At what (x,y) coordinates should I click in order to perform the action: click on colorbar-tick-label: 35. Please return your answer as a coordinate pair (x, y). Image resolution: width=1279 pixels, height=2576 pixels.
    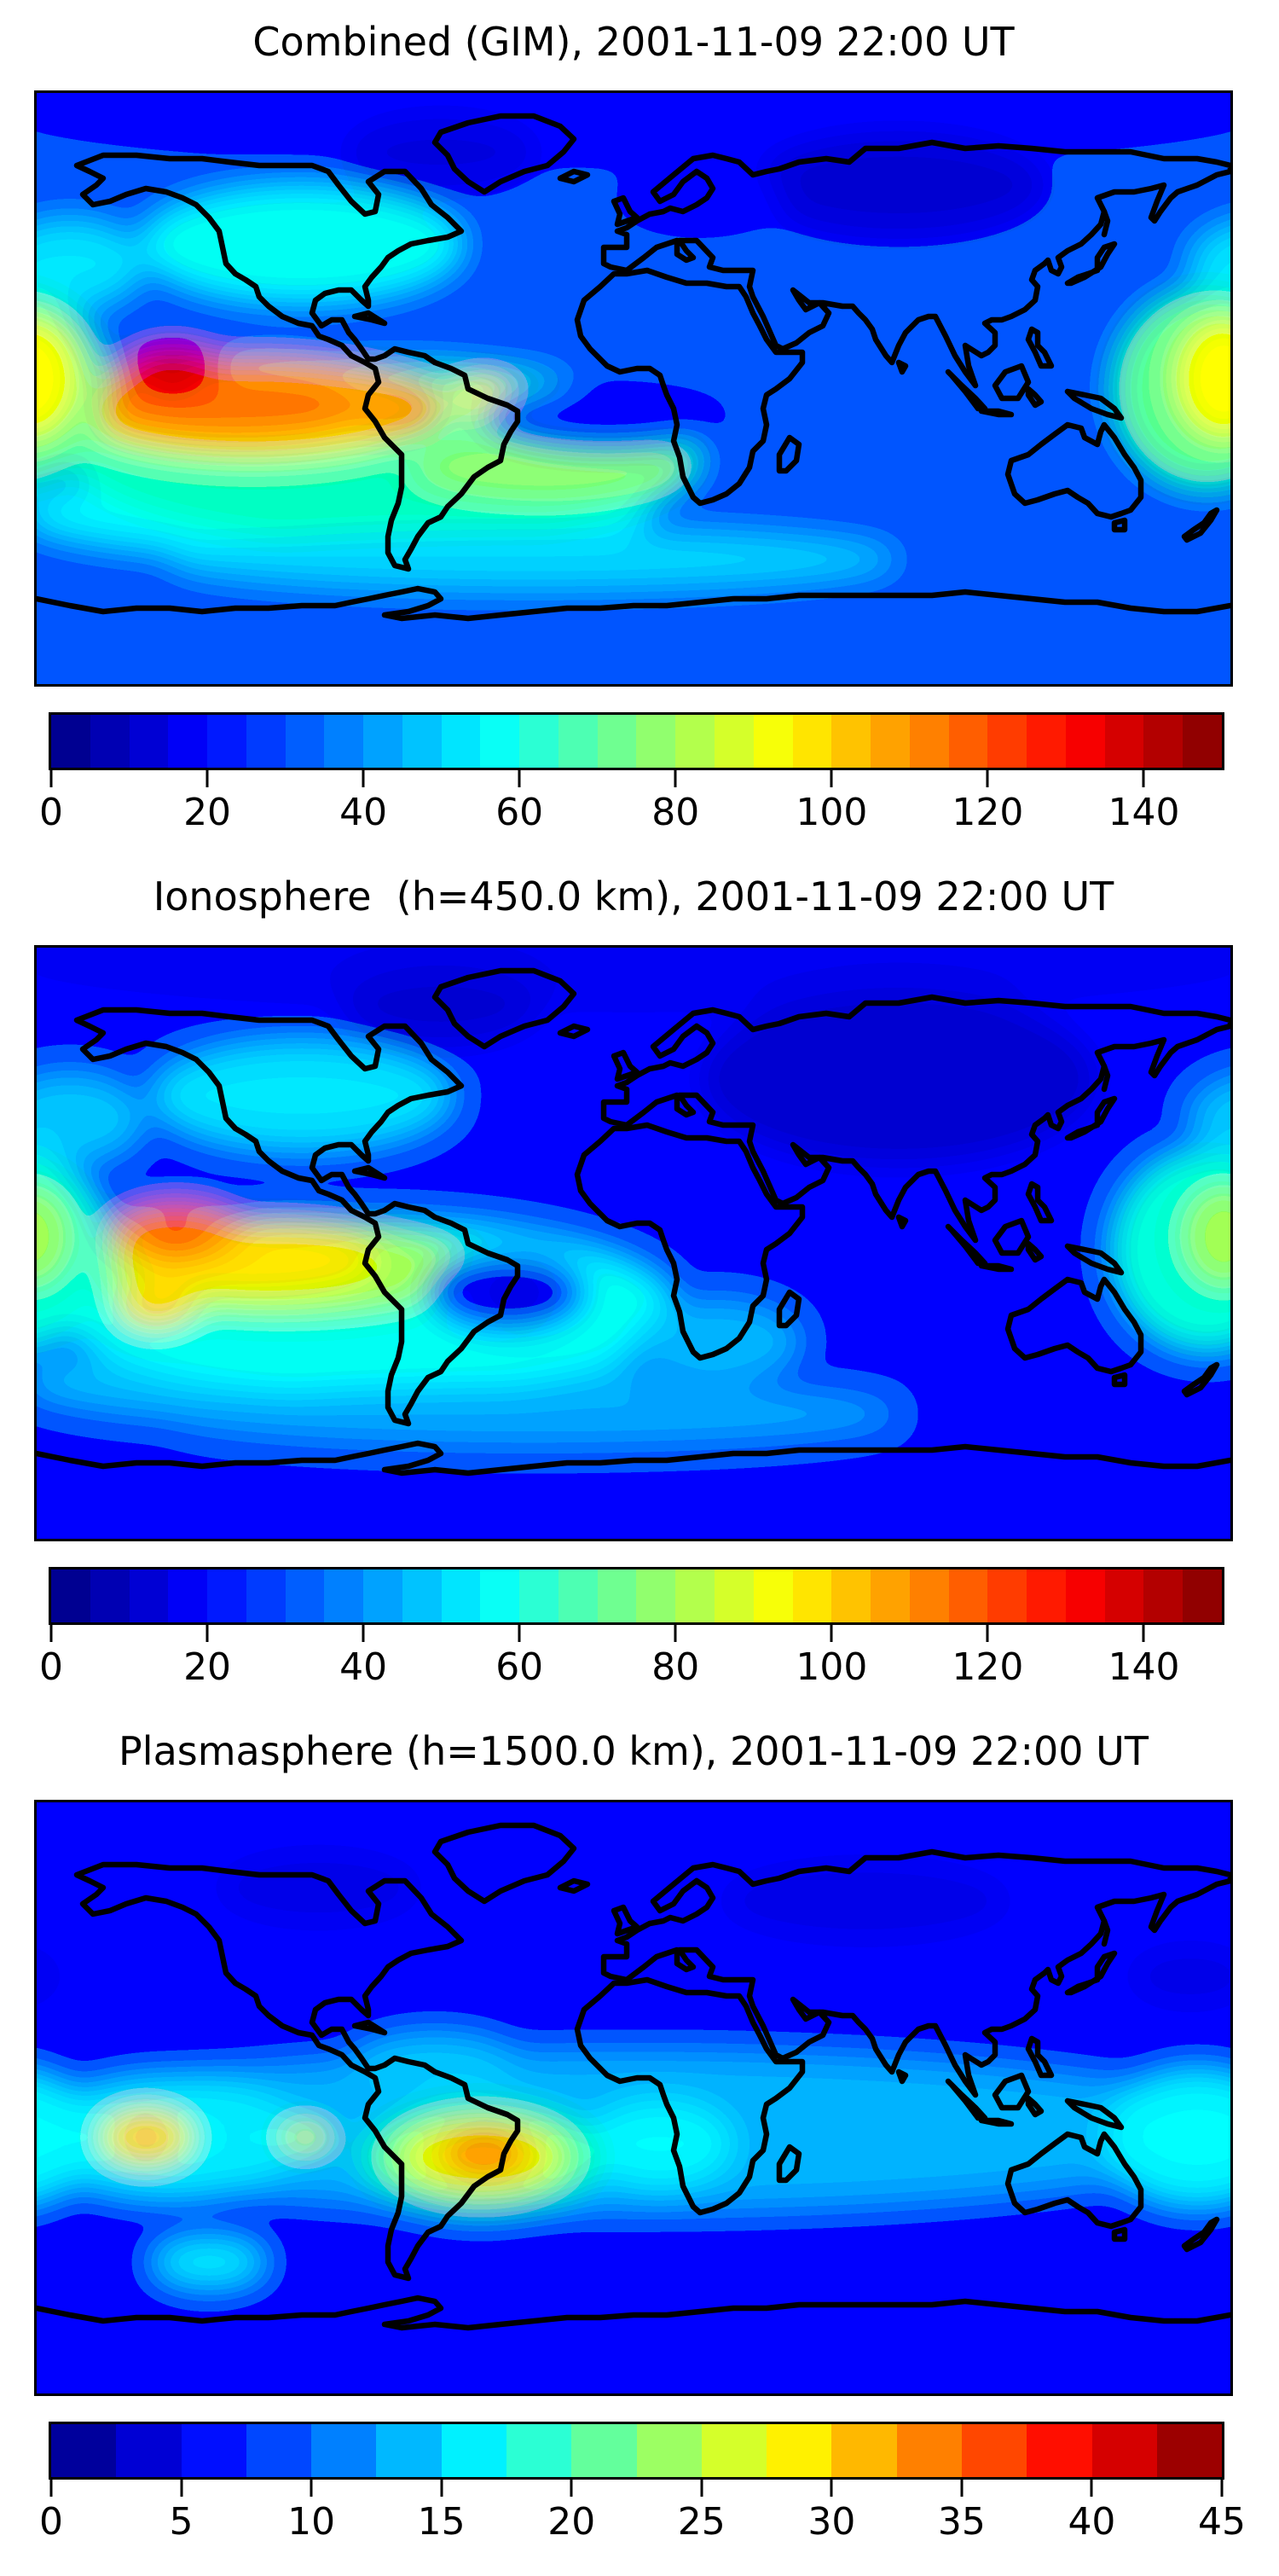
    Looking at the image, I should click on (961, 2522).